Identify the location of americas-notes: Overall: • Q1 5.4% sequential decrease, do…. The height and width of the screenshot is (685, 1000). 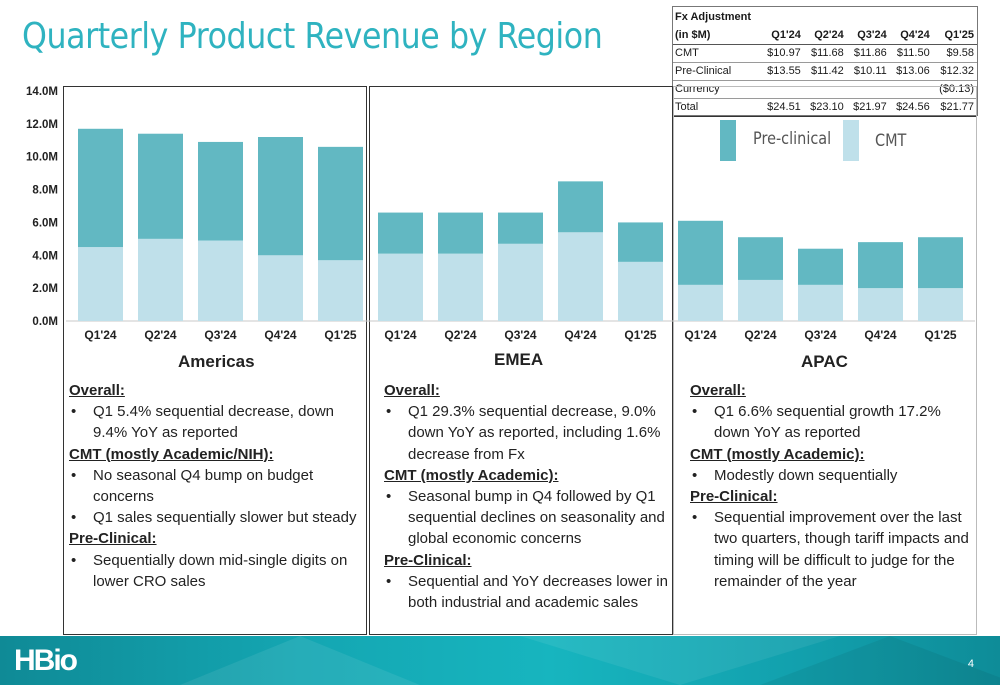
(214, 486).